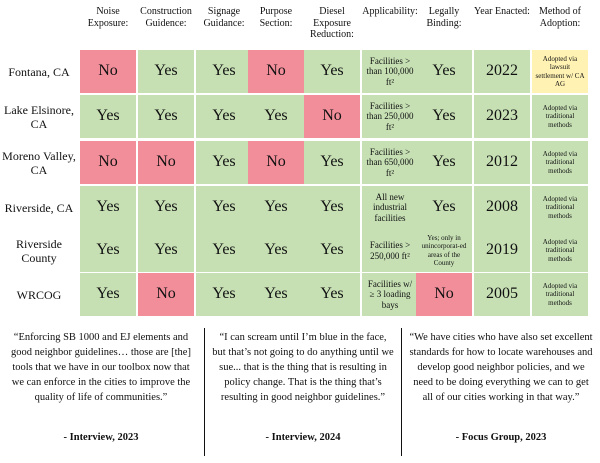  What do you see at coordinates (502, 11) in the screenshot?
I see `column-header-year: Year Enacted:` at bounding box center [502, 11].